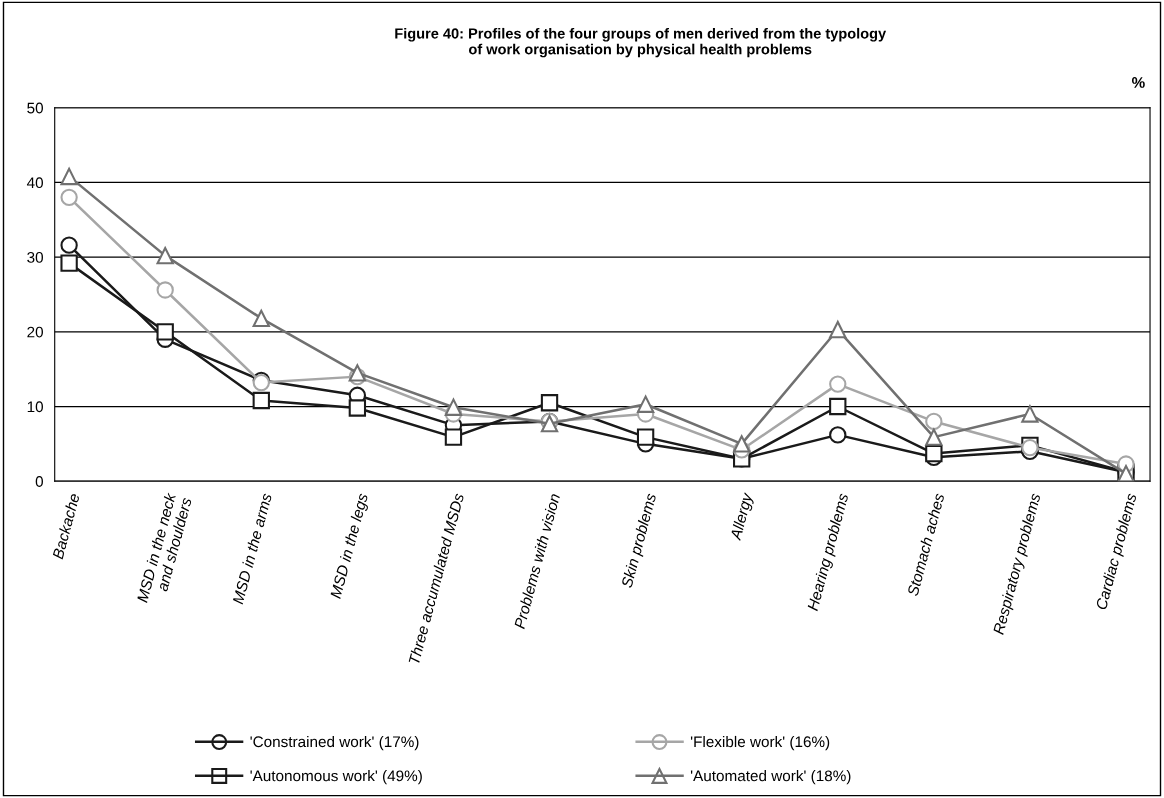 This screenshot has width=1164, height=798. I want to click on legend-label: 'Automated work' (18%), so click(770, 777).